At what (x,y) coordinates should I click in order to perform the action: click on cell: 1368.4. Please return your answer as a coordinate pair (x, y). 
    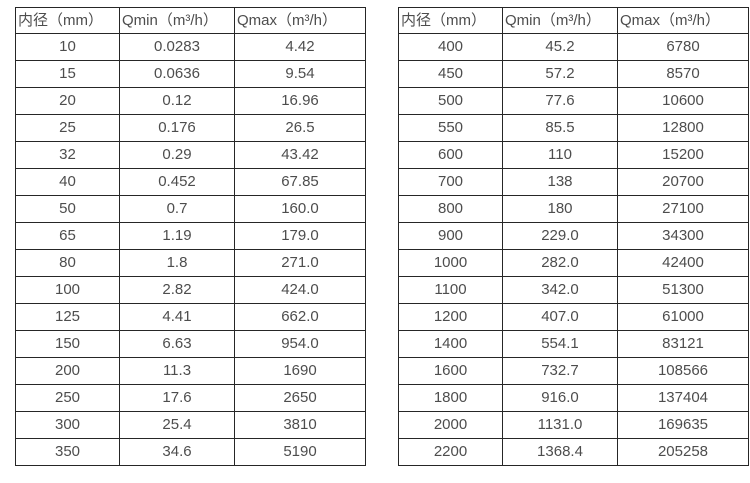
    Looking at the image, I should click on (560, 452).